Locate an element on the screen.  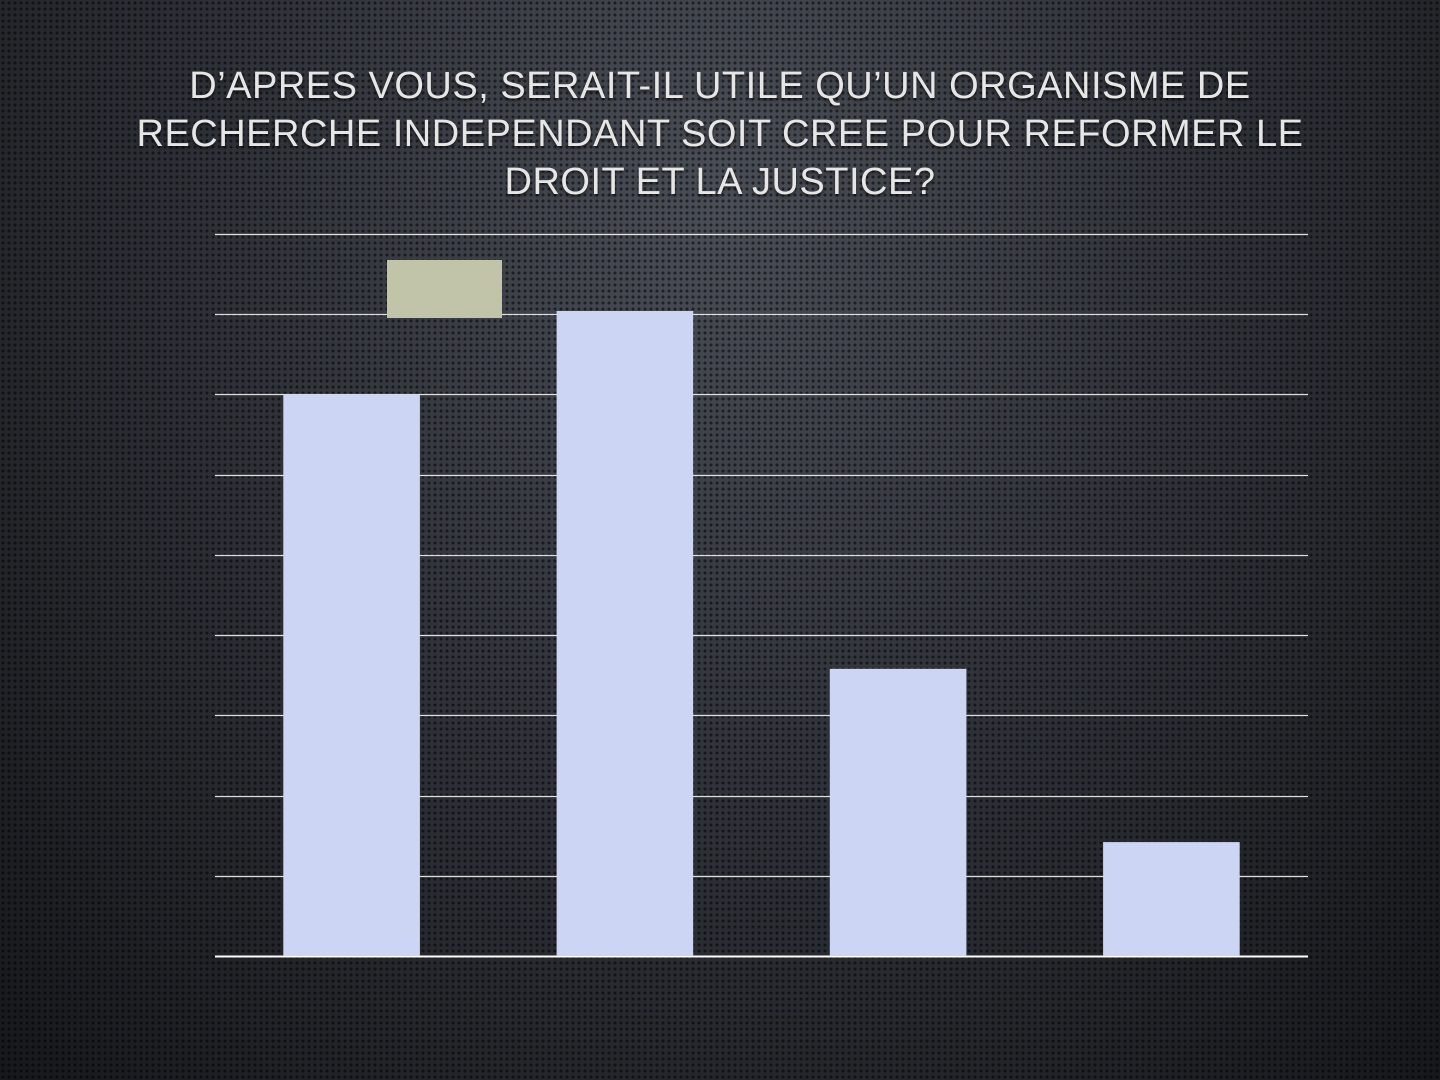
legend is located at coordinates (444, 289).